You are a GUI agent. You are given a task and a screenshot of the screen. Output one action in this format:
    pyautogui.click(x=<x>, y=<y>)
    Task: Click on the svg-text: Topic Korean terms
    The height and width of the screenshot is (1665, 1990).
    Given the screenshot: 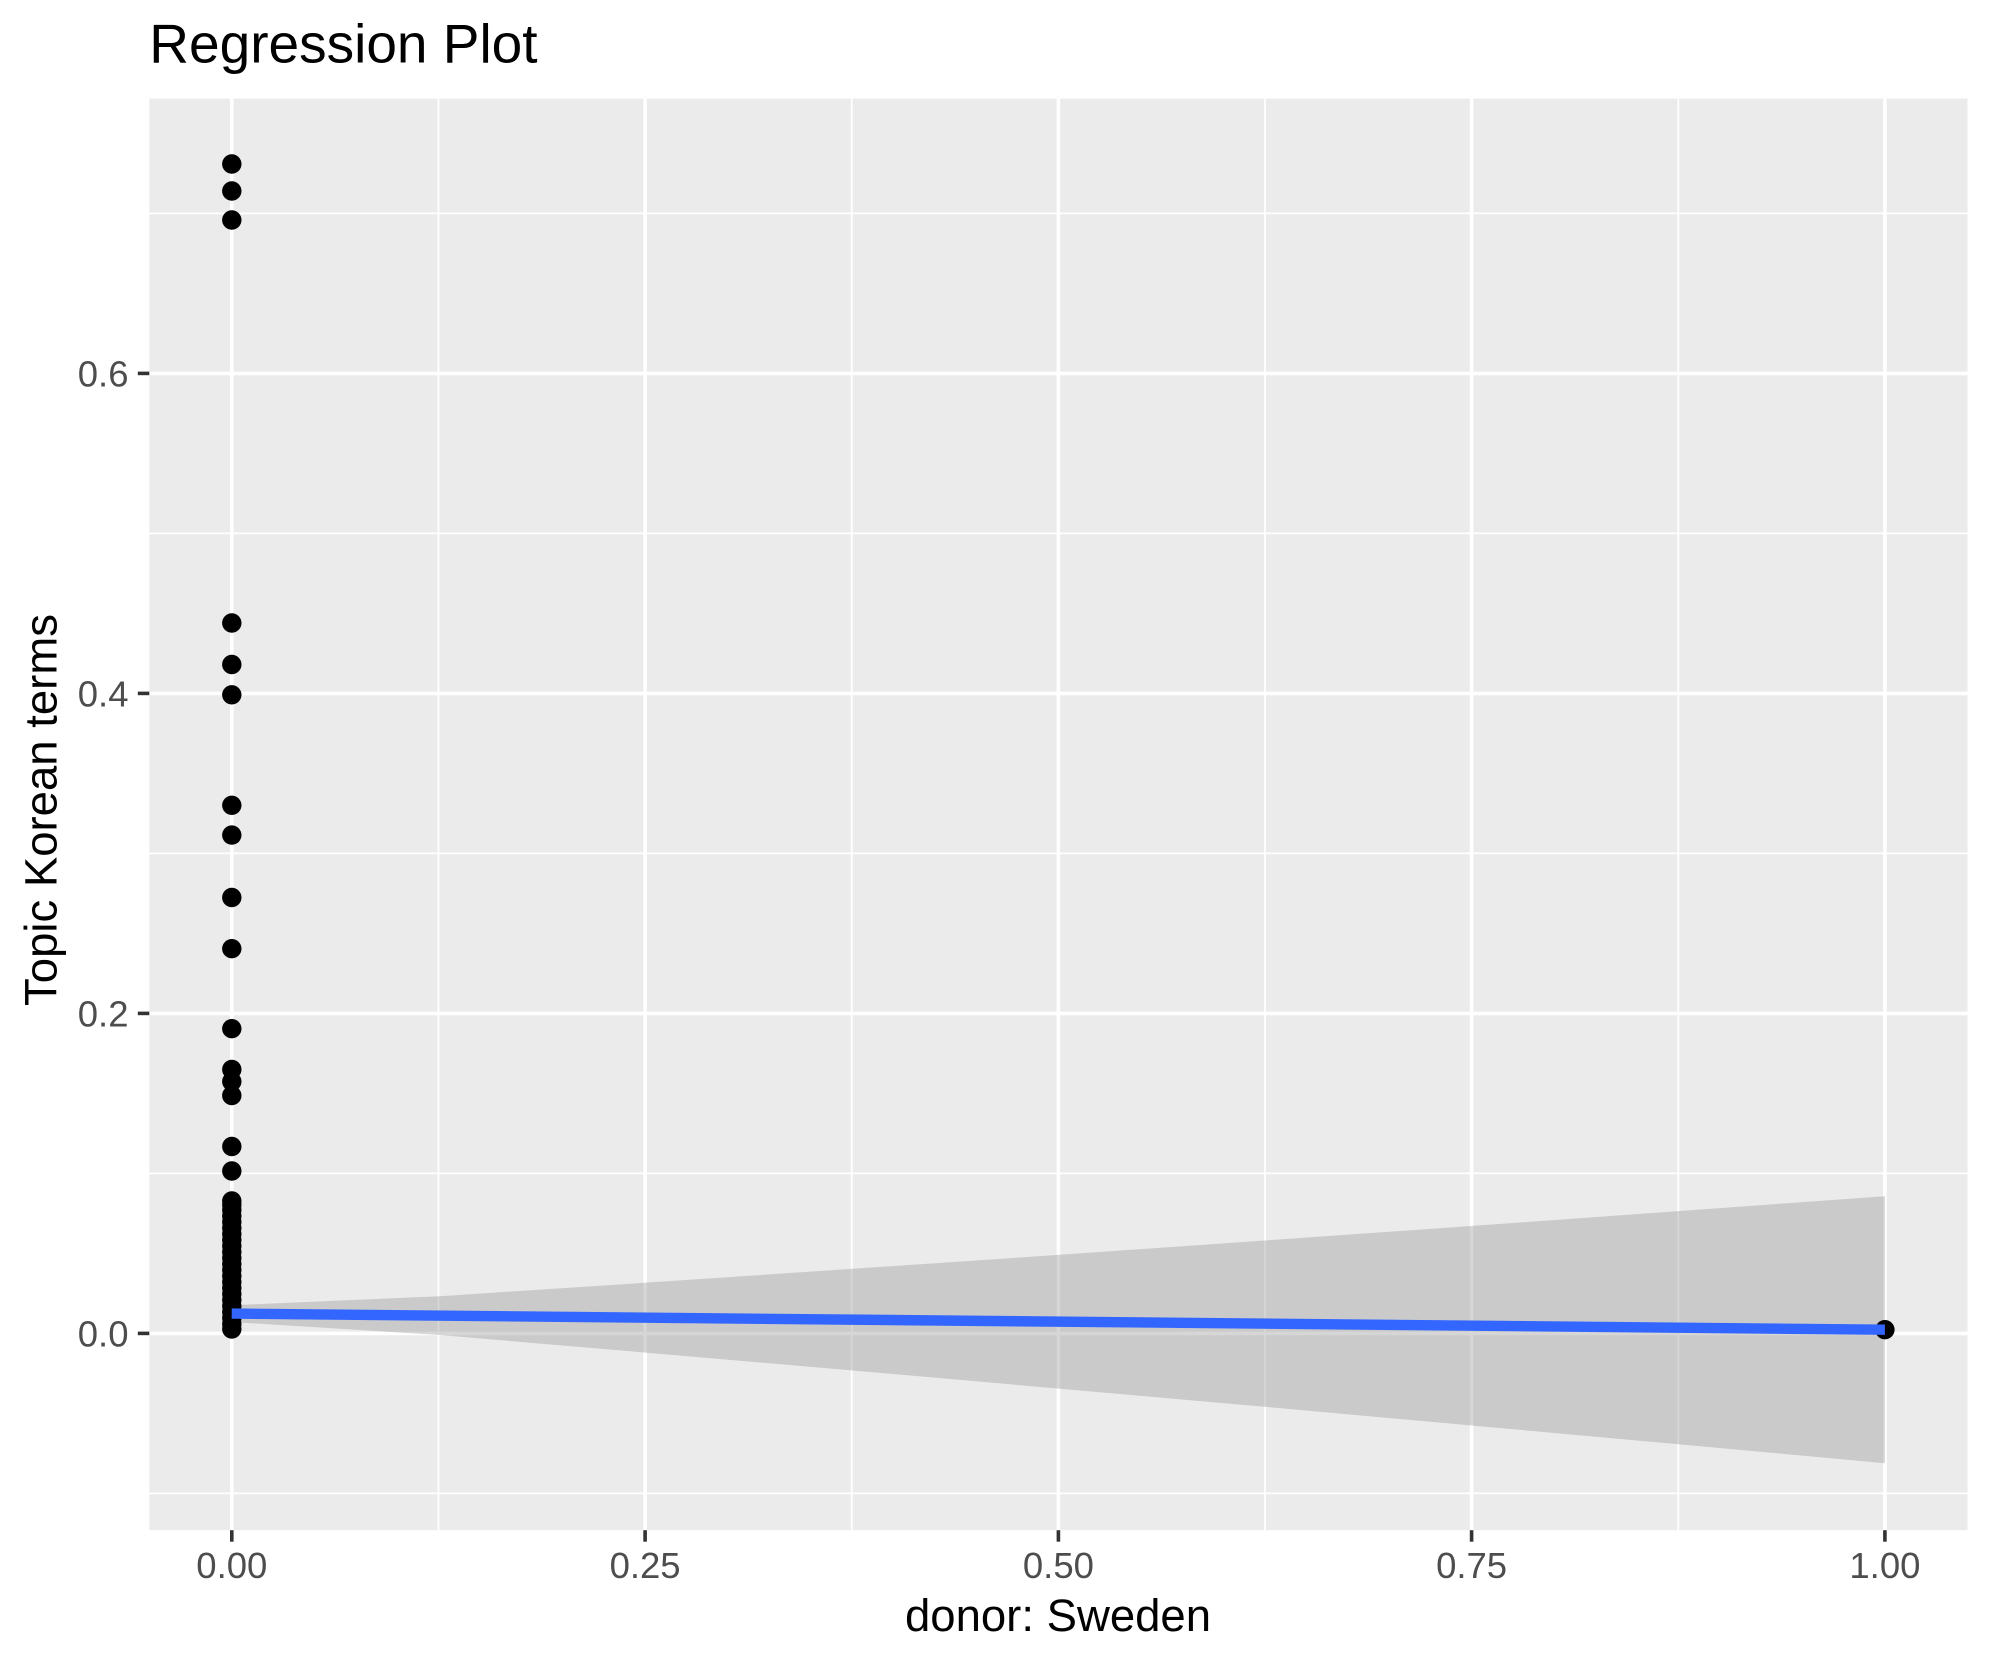 What is the action you would take?
    pyautogui.click(x=41, y=810)
    